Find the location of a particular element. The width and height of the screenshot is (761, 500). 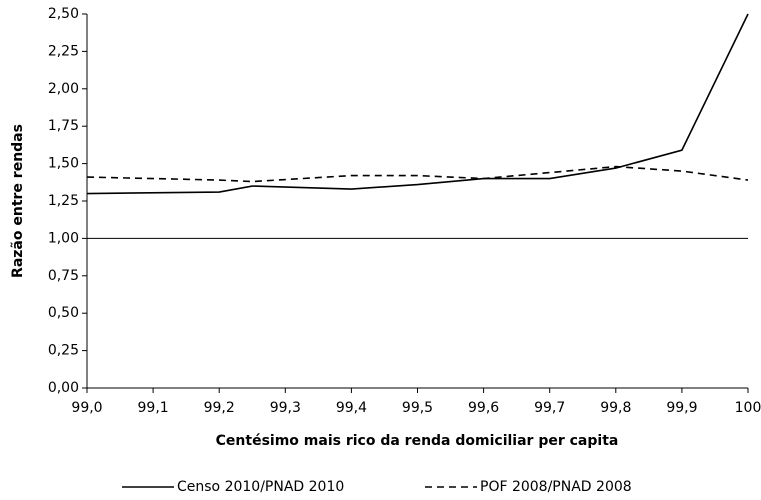

y-tick-label: 0,75 is located at coordinates (63, 276).